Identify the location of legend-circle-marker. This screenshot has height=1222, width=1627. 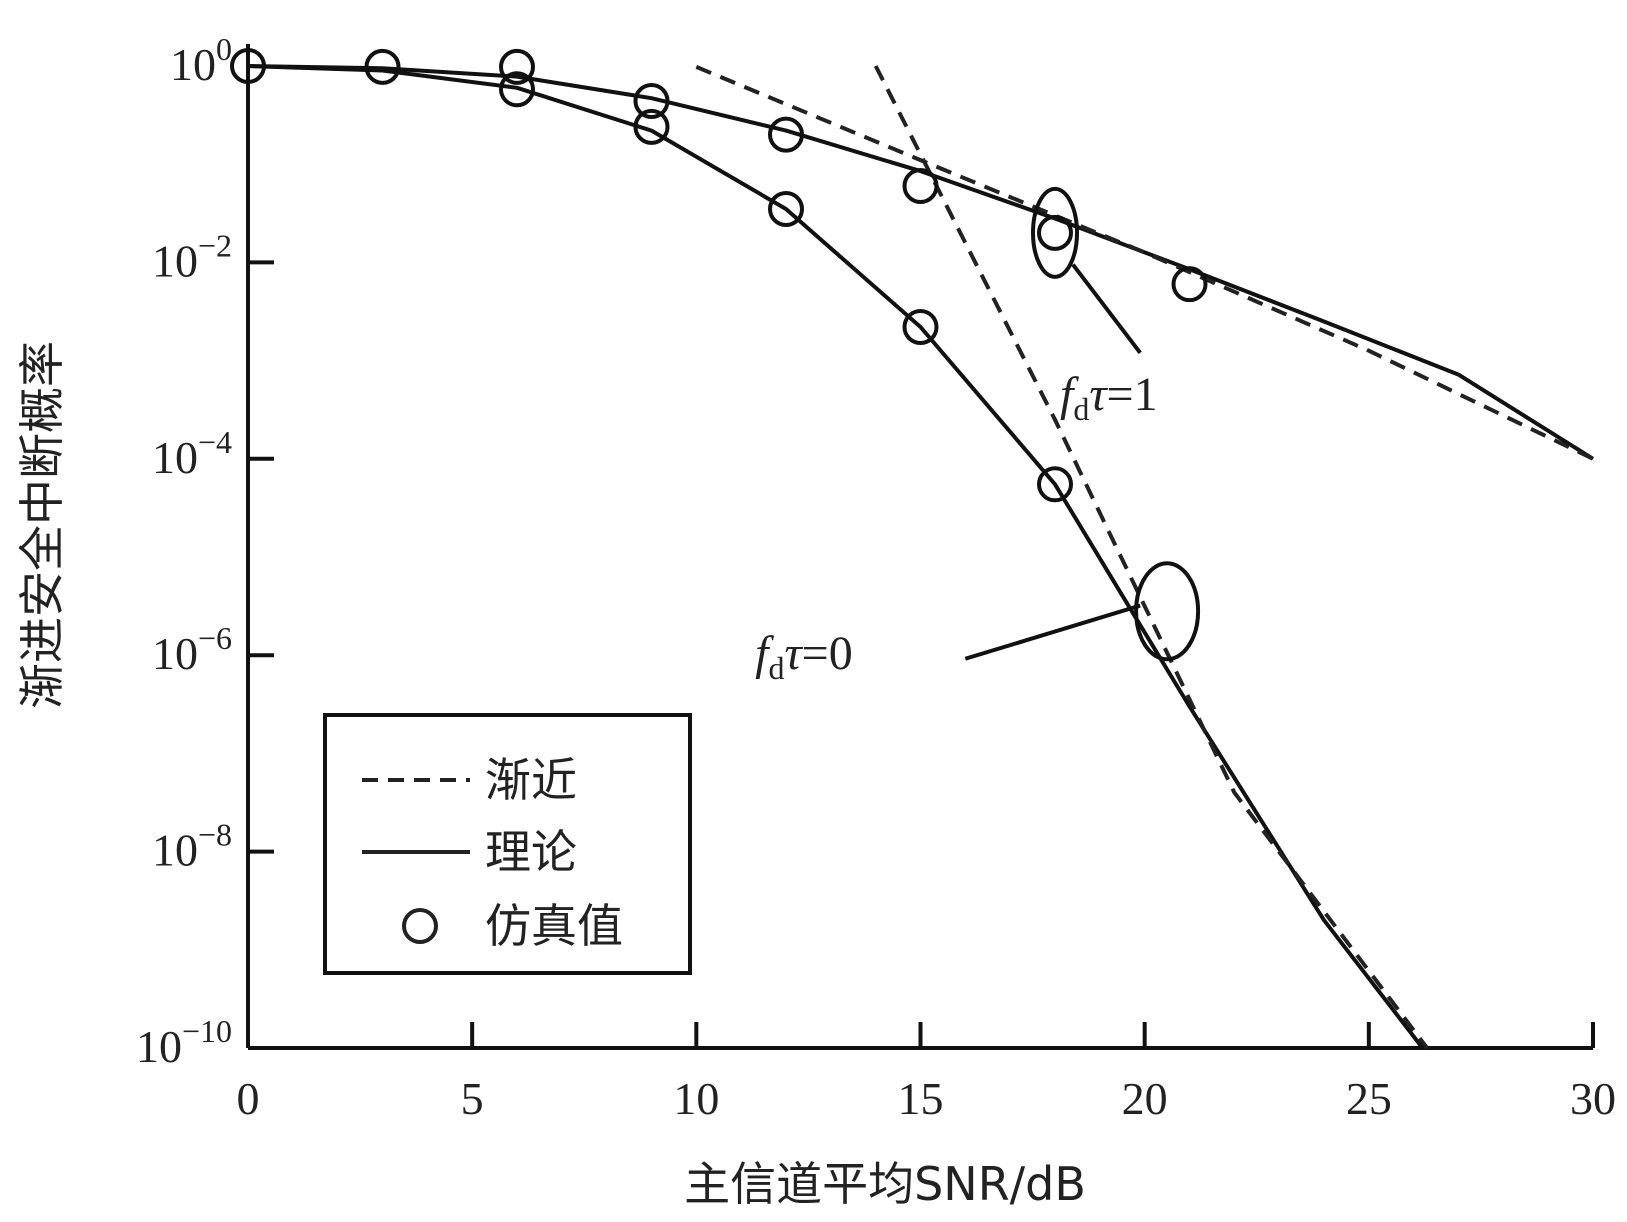
(420, 926).